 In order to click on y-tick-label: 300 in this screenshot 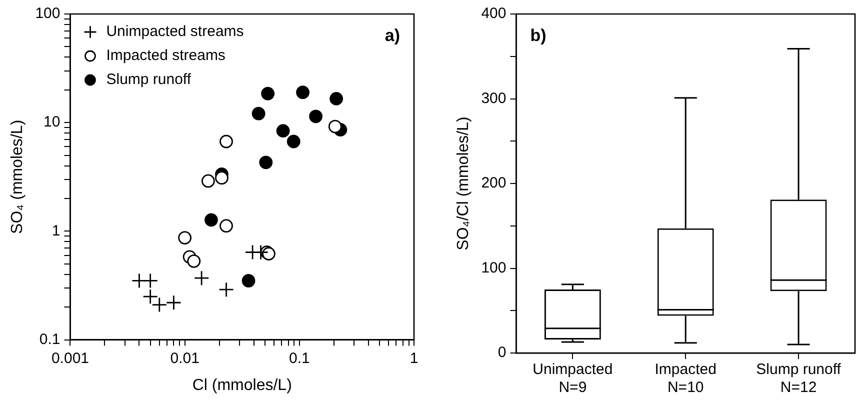, I will do `click(493, 98)`.